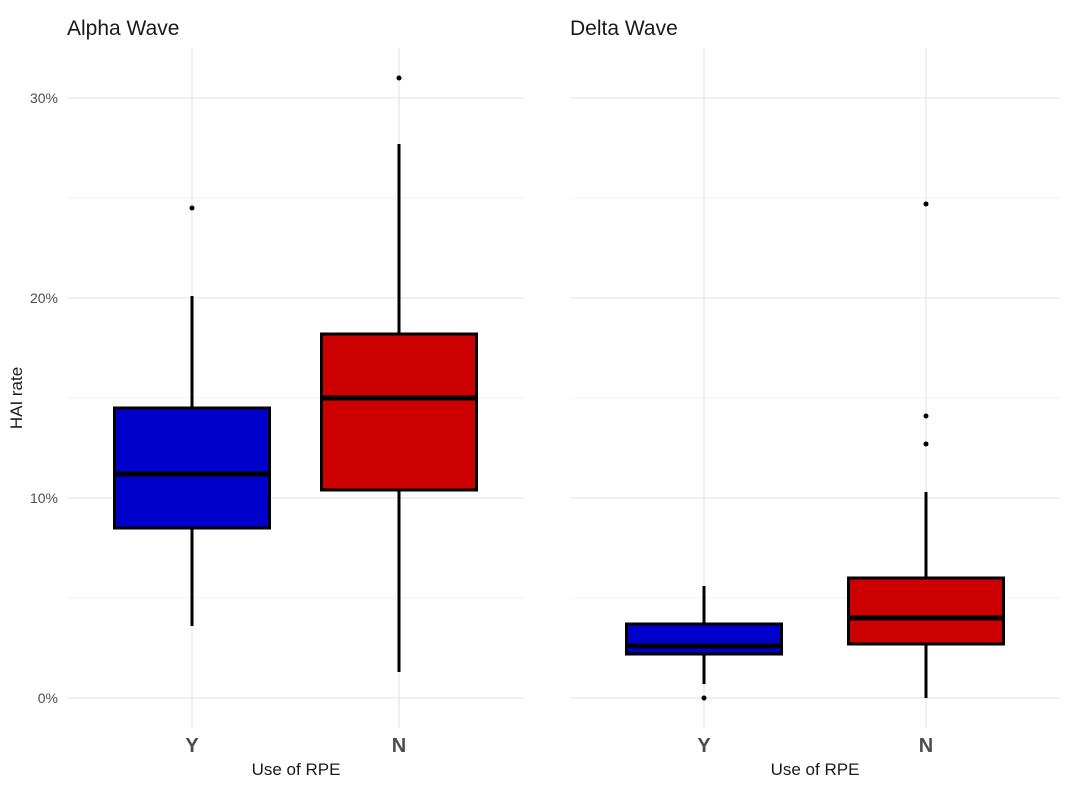 Image resolution: width=1082 pixels, height=791 pixels. What do you see at coordinates (44, 298) in the screenshot?
I see `y-tick-label: 20%` at bounding box center [44, 298].